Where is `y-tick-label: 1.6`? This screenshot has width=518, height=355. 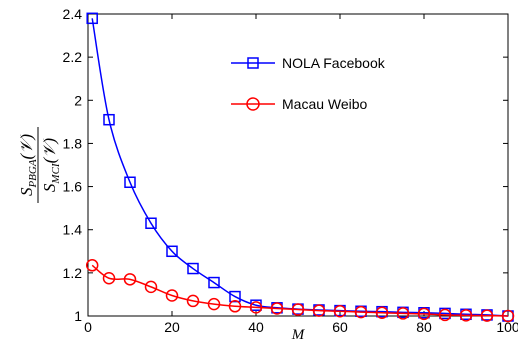 y-tick-label: 1.6 is located at coordinates (73, 187).